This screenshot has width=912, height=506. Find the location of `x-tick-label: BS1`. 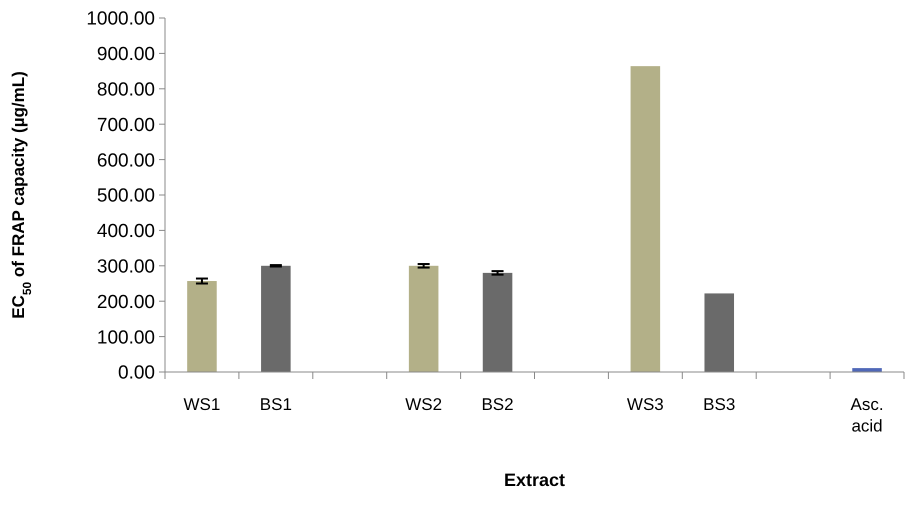

x-tick-label: BS1 is located at coordinates (276, 404).